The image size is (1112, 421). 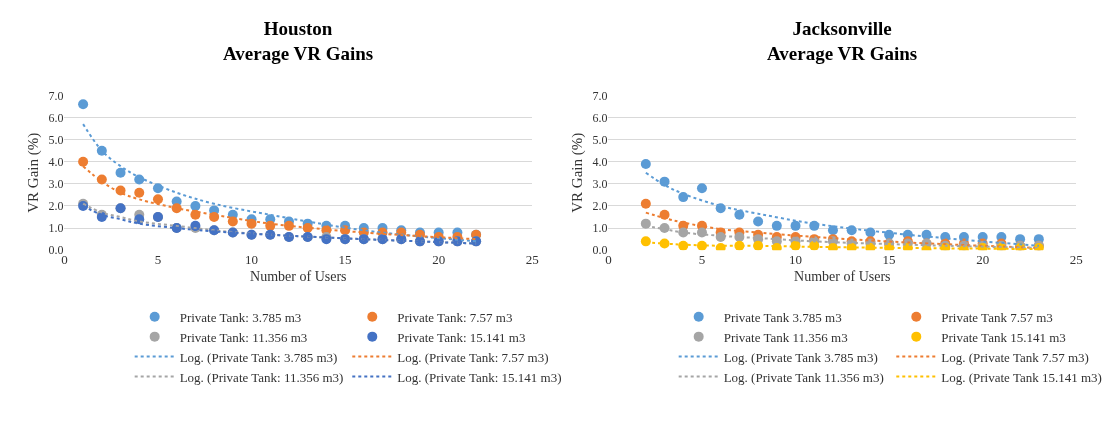 I want to click on legend-label: Log. (Private Tank: 3.785 m3), so click(x=258, y=357).